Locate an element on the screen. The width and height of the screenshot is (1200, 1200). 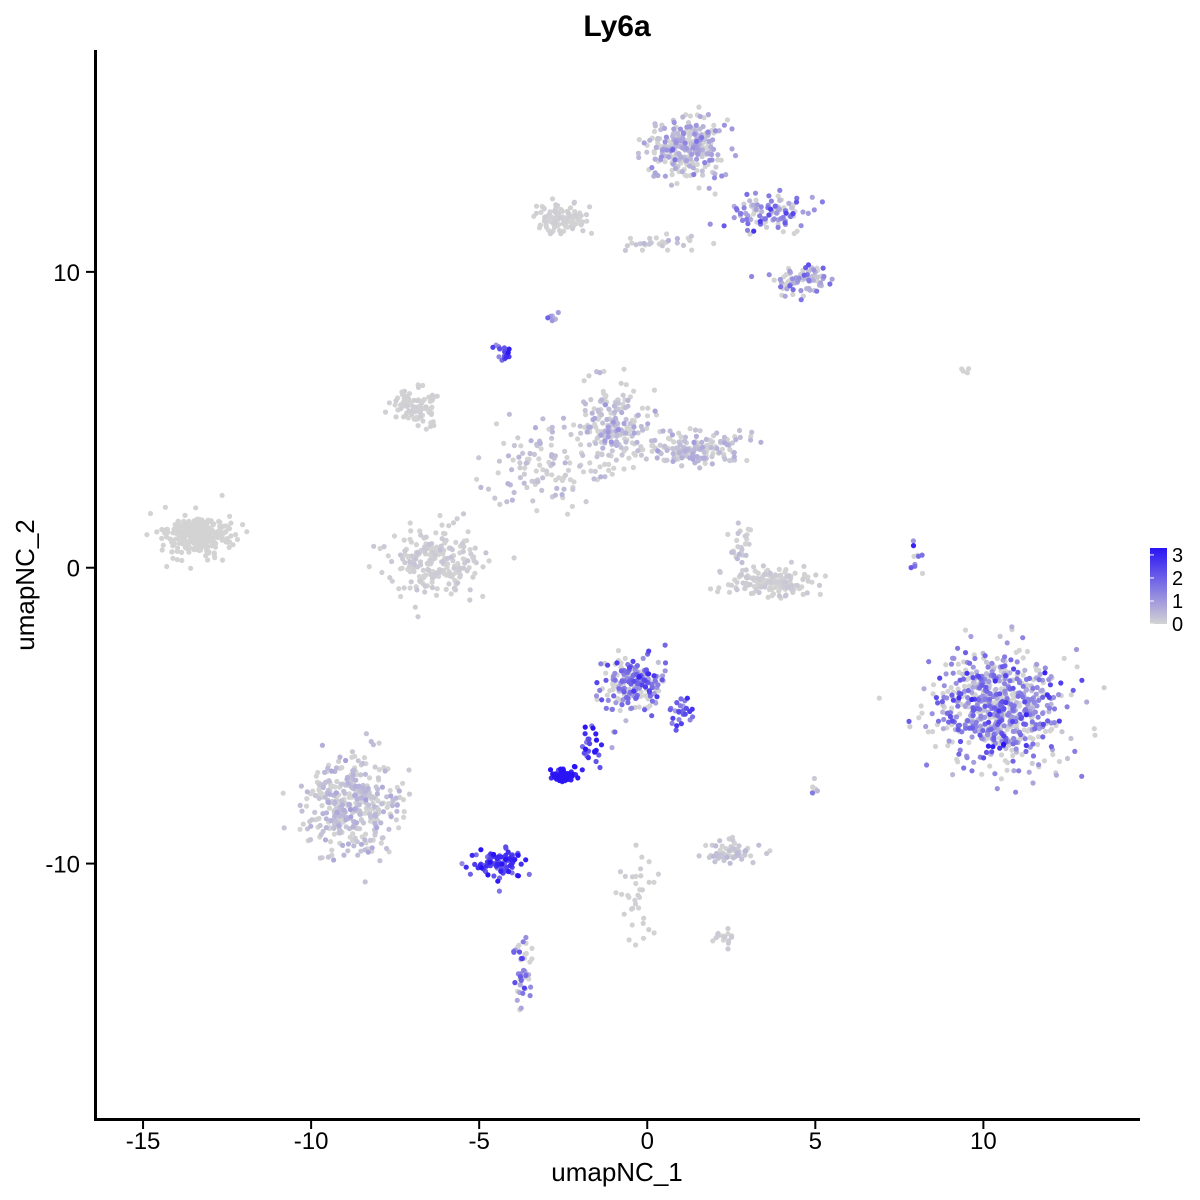
y-axis-ticks: 10 0 -10 is located at coordinates (69, 569).